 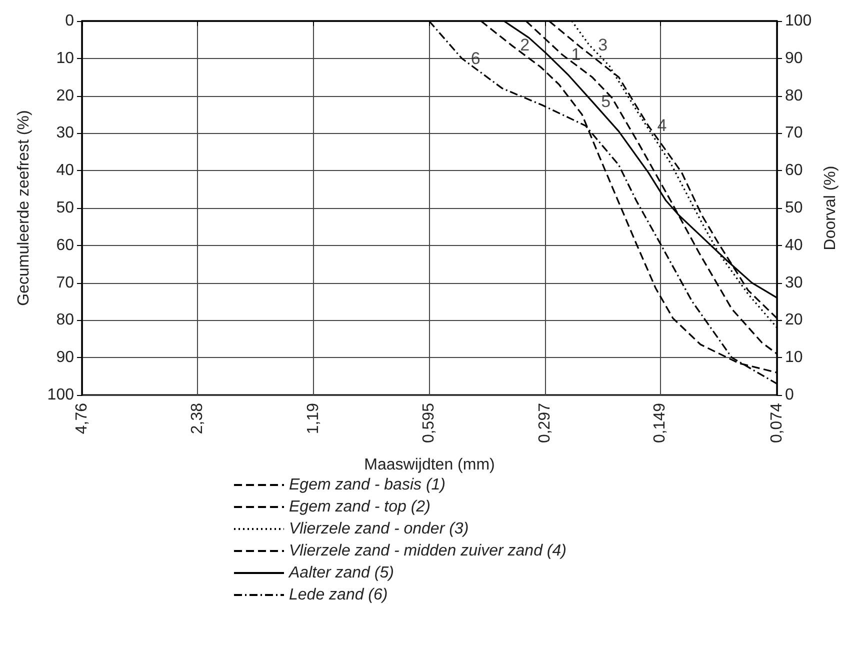 What do you see at coordinates (65, 283) in the screenshot?
I see `y-tick-label: 70` at bounding box center [65, 283].